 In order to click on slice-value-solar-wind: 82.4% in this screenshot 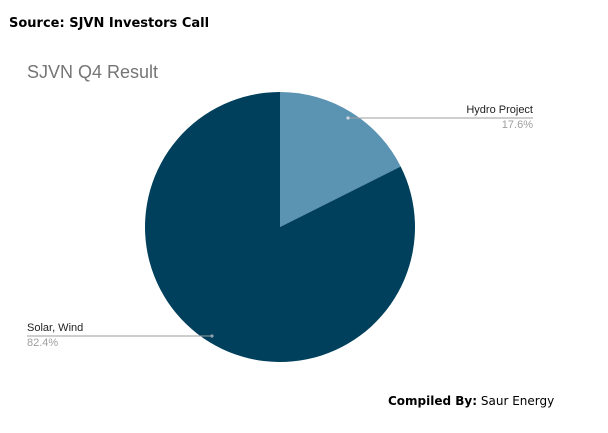, I will do `click(42, 343)`.